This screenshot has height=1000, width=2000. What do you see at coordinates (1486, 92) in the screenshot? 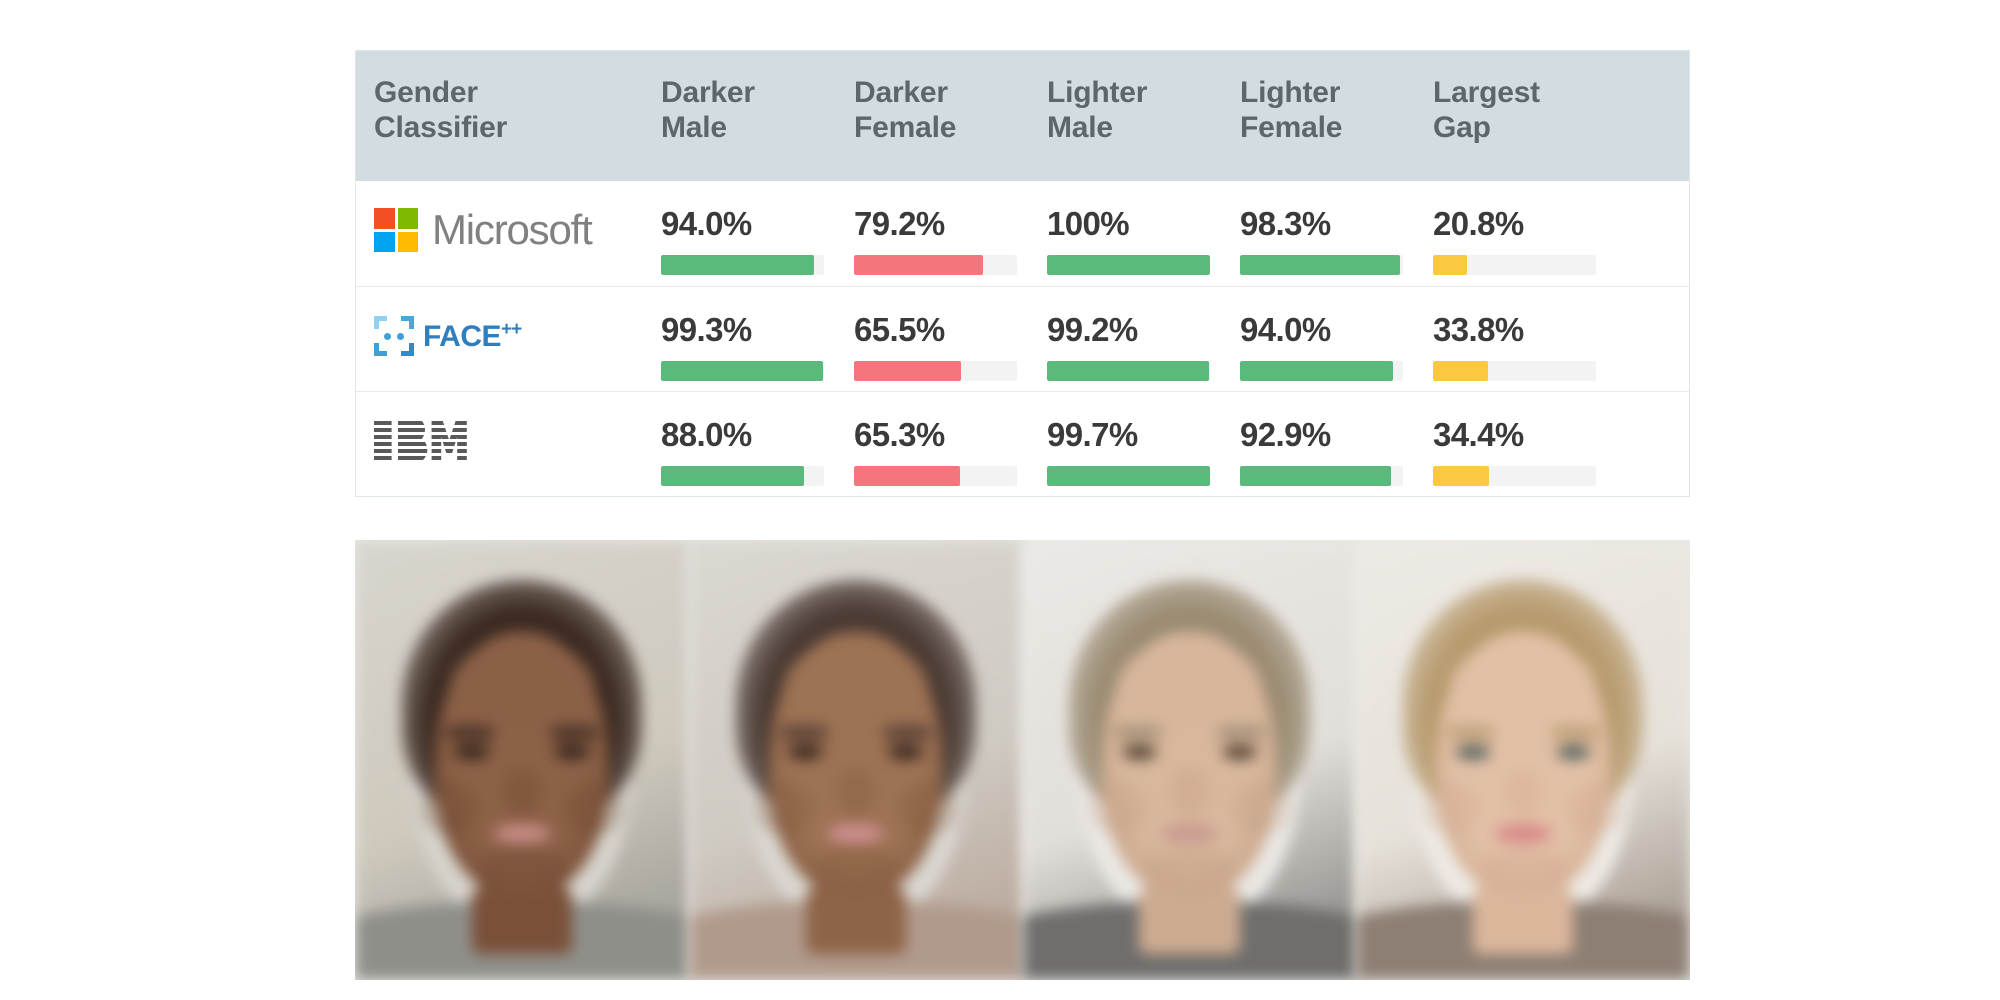
I see `column-header-largest-gap-line1: Largest` at bounding box center [1486, 92].